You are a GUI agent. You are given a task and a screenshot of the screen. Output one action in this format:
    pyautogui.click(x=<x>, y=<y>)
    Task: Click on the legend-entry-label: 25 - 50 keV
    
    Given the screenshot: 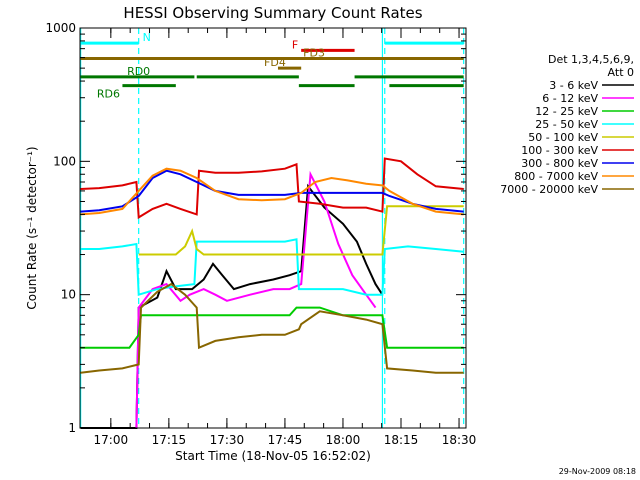 What is the action you would take?
    pyautogui.click(x=566, y=124)
    